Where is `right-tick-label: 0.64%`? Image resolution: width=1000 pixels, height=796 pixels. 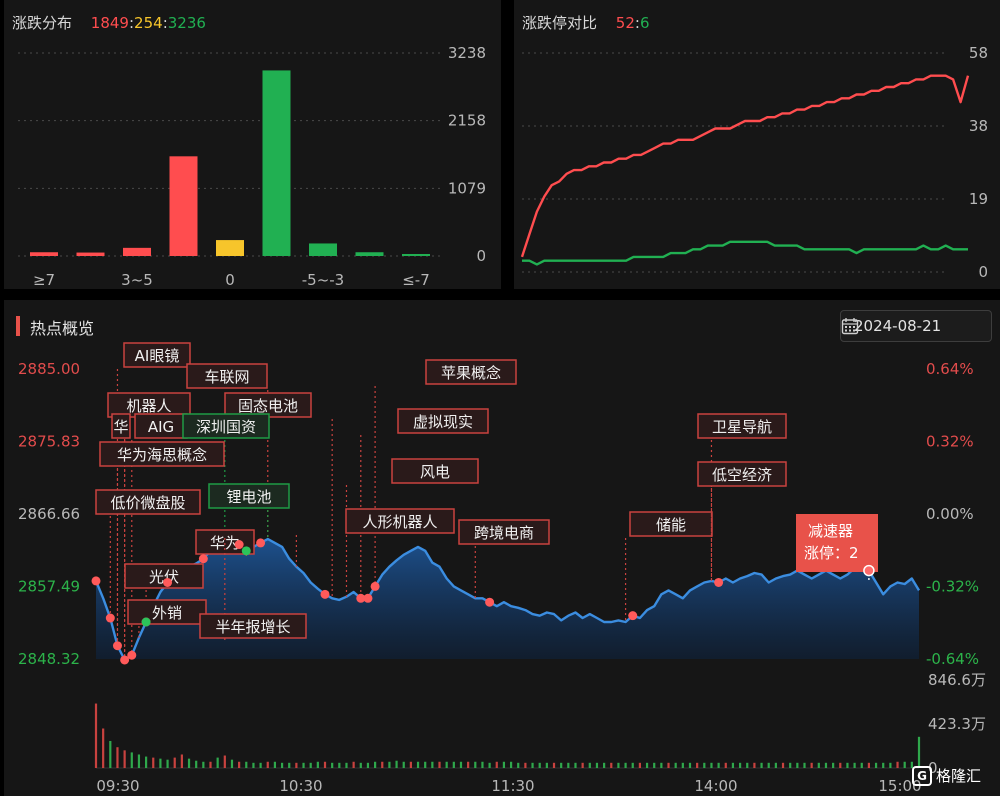
right-tick-label: 0.64% is located at coordinates (950, 369).